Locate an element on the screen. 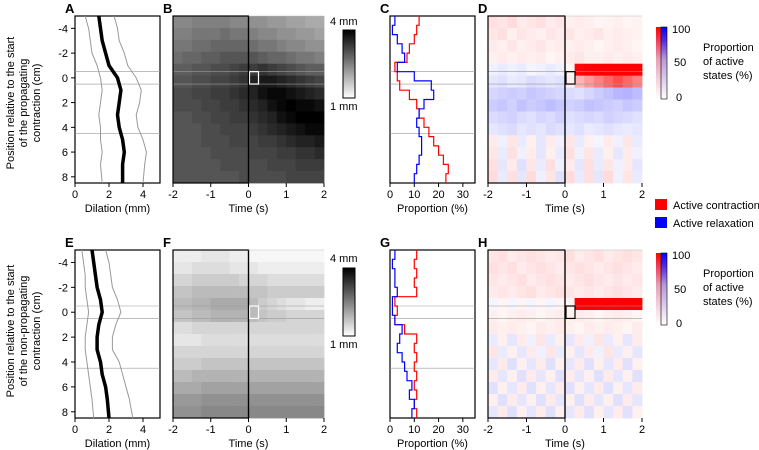  top-row-ylabel-line3: contraction (cm) is located at coordinates (37, 103).